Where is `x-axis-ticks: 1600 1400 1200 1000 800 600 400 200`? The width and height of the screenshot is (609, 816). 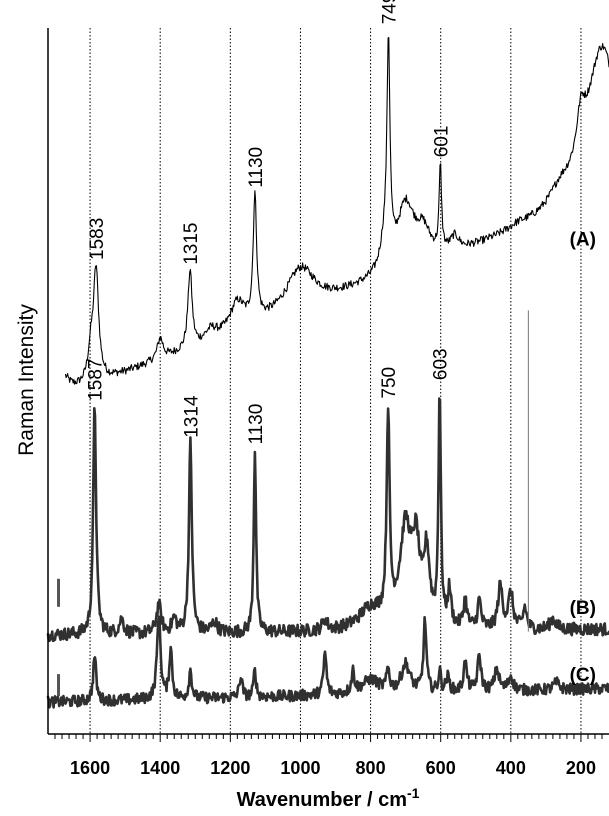 x-axis-ticks: 1600 1400 1200 1000 800 600 400 200 is located at coordinates (328, 756).